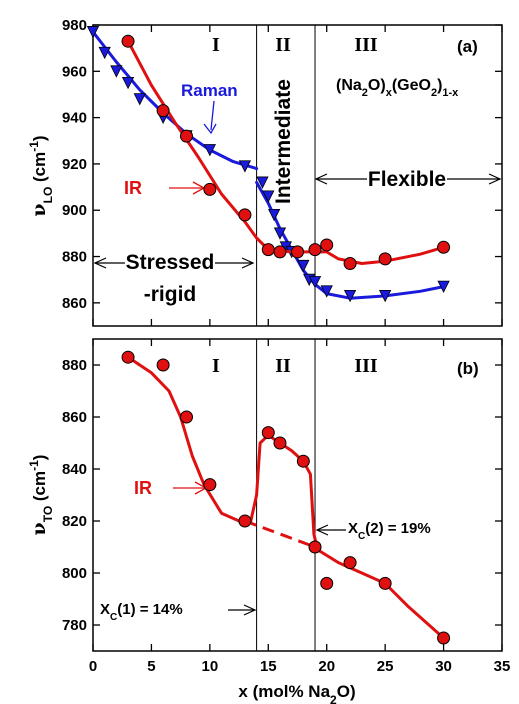 The image size is (519, 704). I want to click on panel-b-region-3: III, so click(366, 366).